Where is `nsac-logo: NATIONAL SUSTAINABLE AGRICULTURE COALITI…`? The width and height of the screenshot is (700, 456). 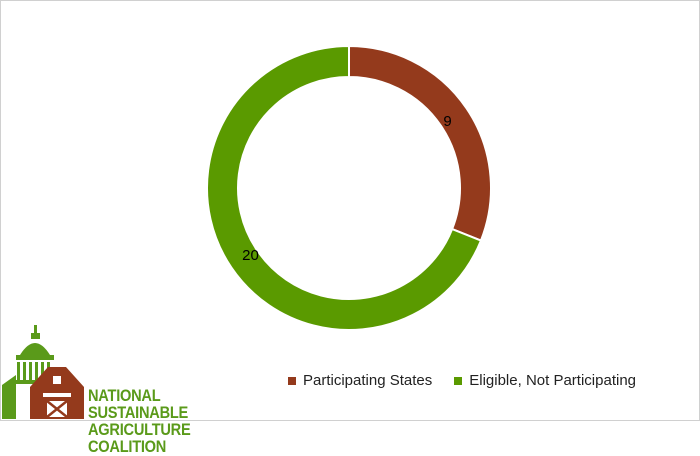 nsac-logo: NATIONAL SUSTAINABLE AGRICULTURE COALITI… is located at coordinates (137, 389).